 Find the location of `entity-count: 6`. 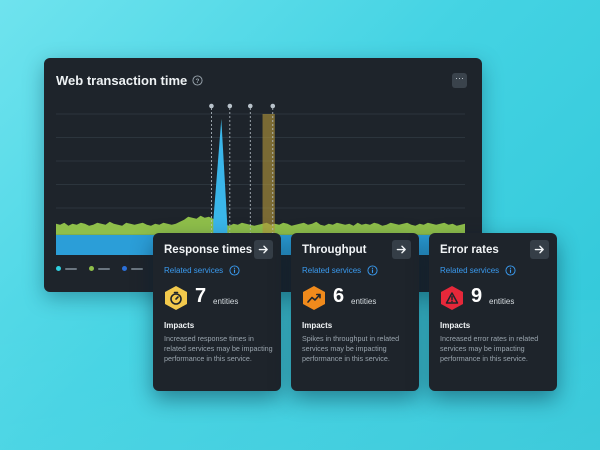

entity-count: 6 is located at coordinates (339, 296).